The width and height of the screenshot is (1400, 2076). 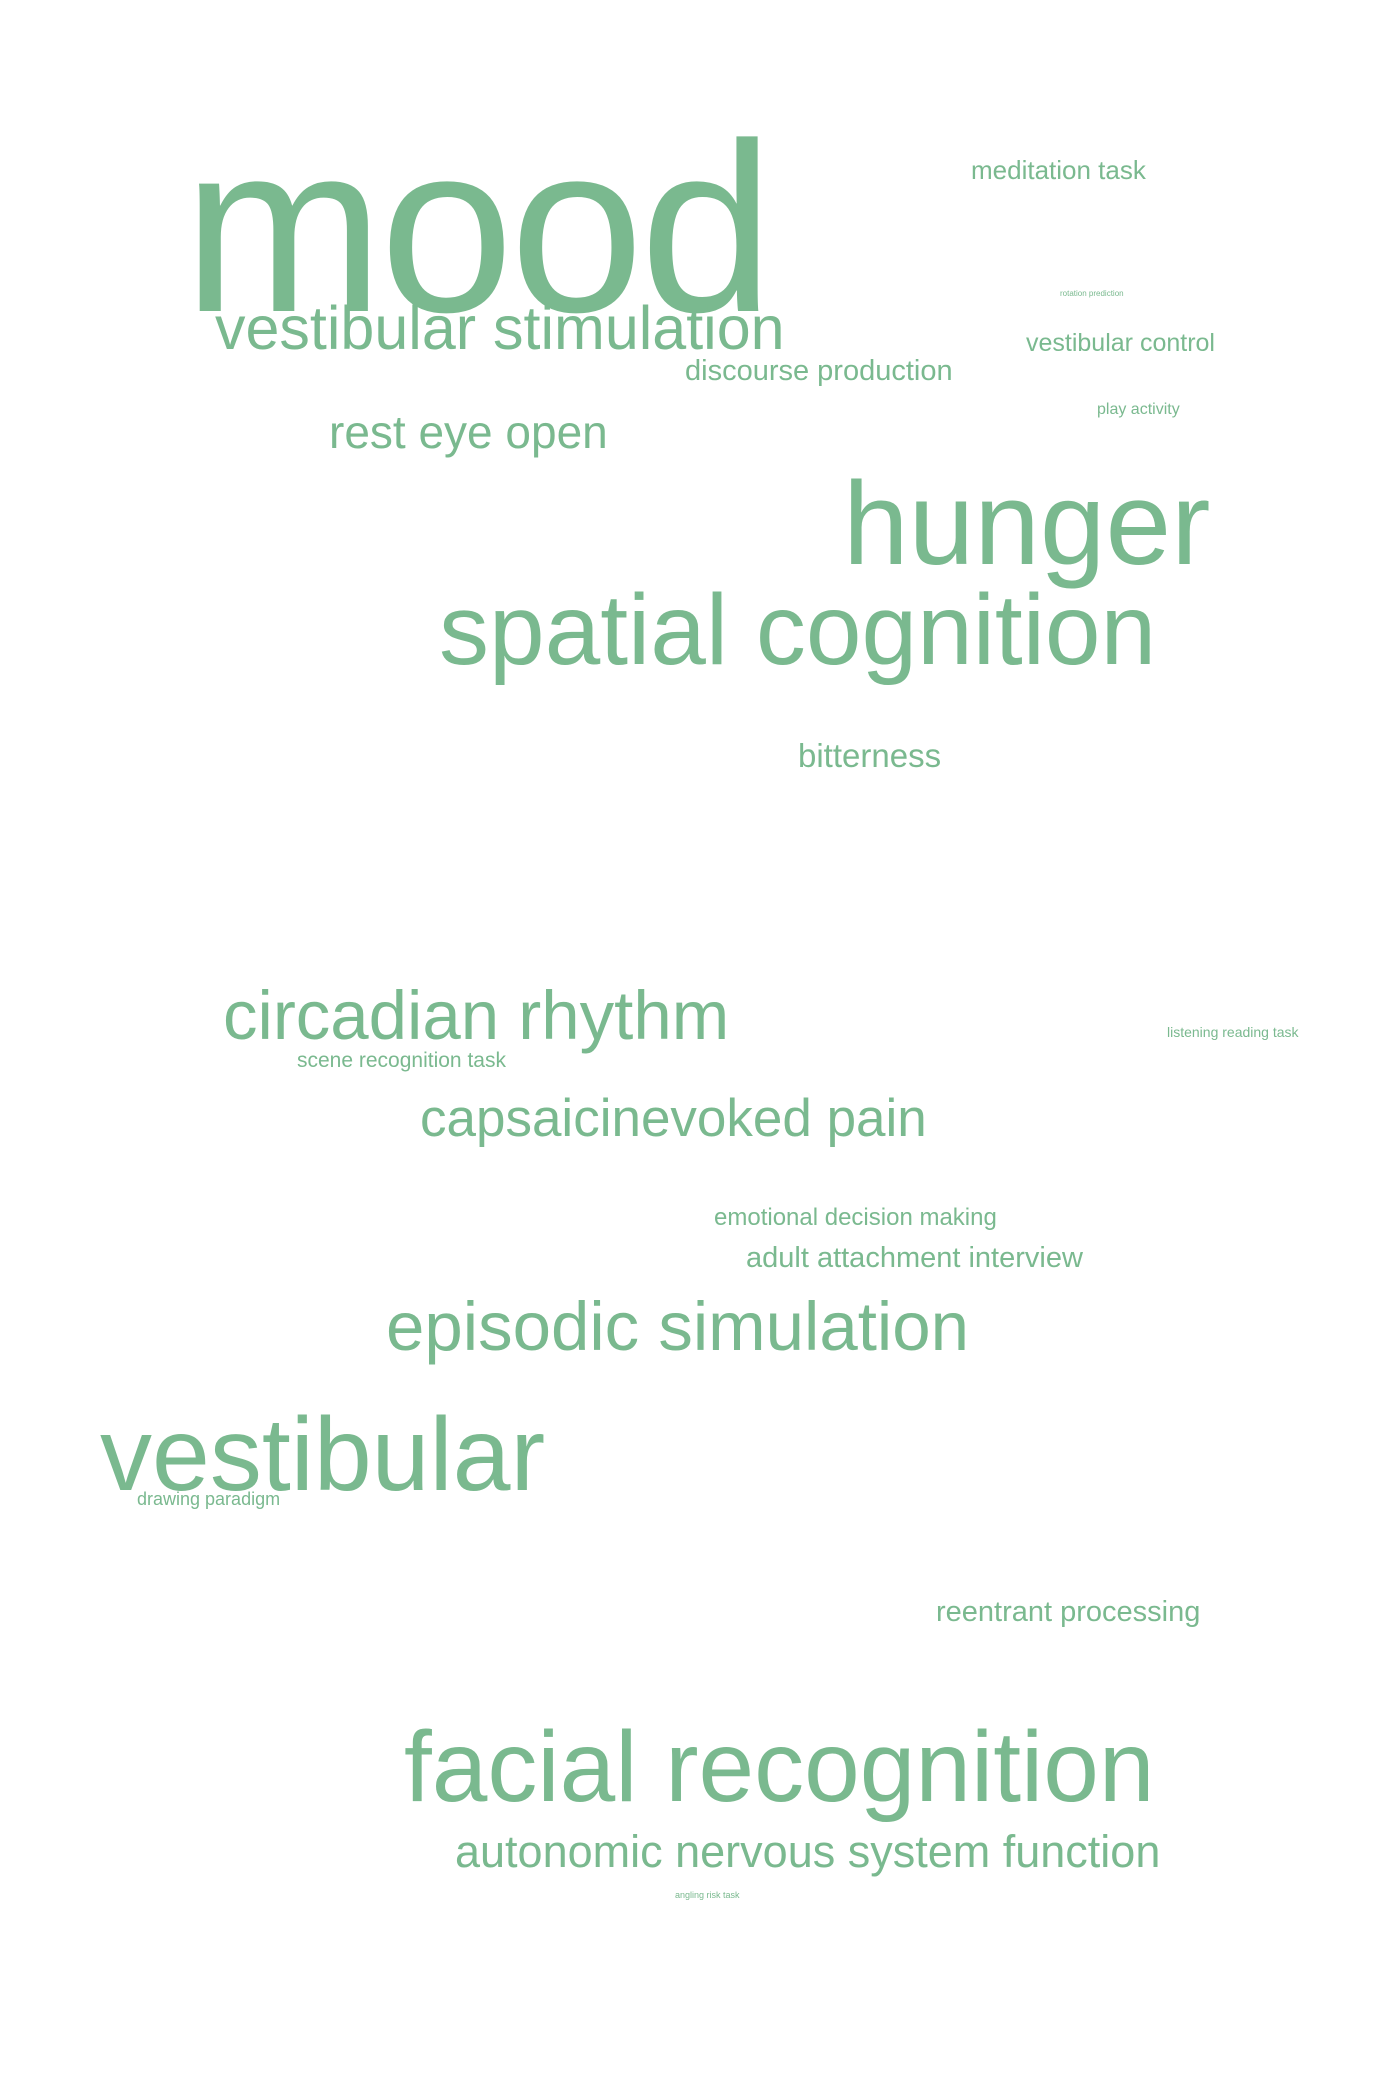 I want to click on word-discourse-production: discourse production, so click(x=819, y=371).